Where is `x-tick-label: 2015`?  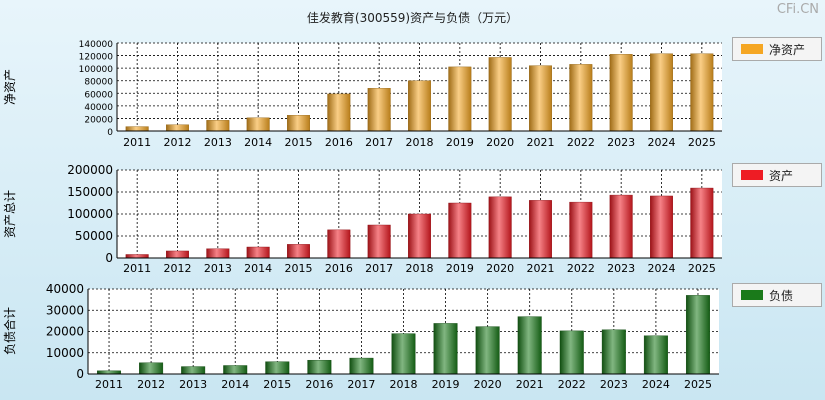
x-tick-label: 2015 is located at coordinates (299, 142).